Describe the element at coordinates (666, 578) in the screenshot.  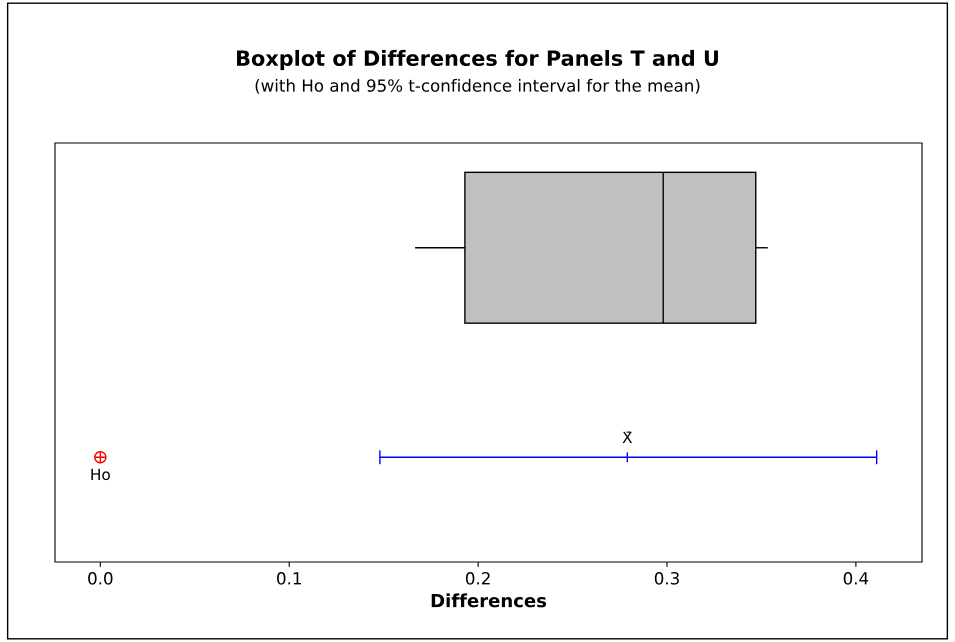
I see `x-tick-label: 0.3` at that location.